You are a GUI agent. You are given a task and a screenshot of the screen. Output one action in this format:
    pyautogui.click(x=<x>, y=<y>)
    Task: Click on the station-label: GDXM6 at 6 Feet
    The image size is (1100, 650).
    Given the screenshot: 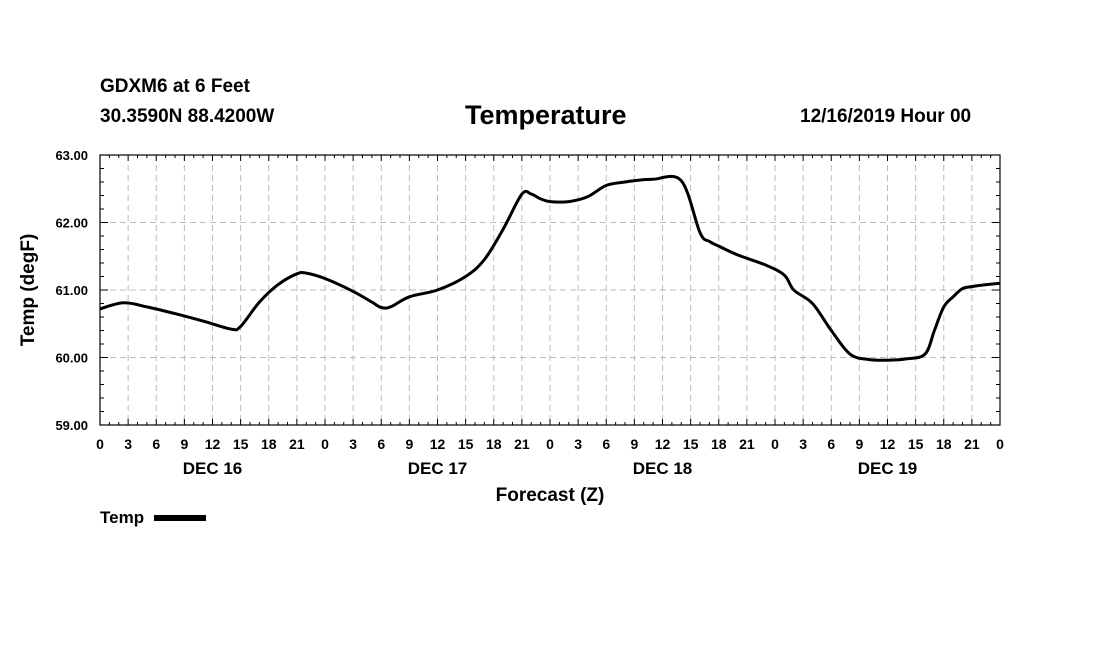 What is the action you would take?
    pyautogui.click(x=175, y=86)
    